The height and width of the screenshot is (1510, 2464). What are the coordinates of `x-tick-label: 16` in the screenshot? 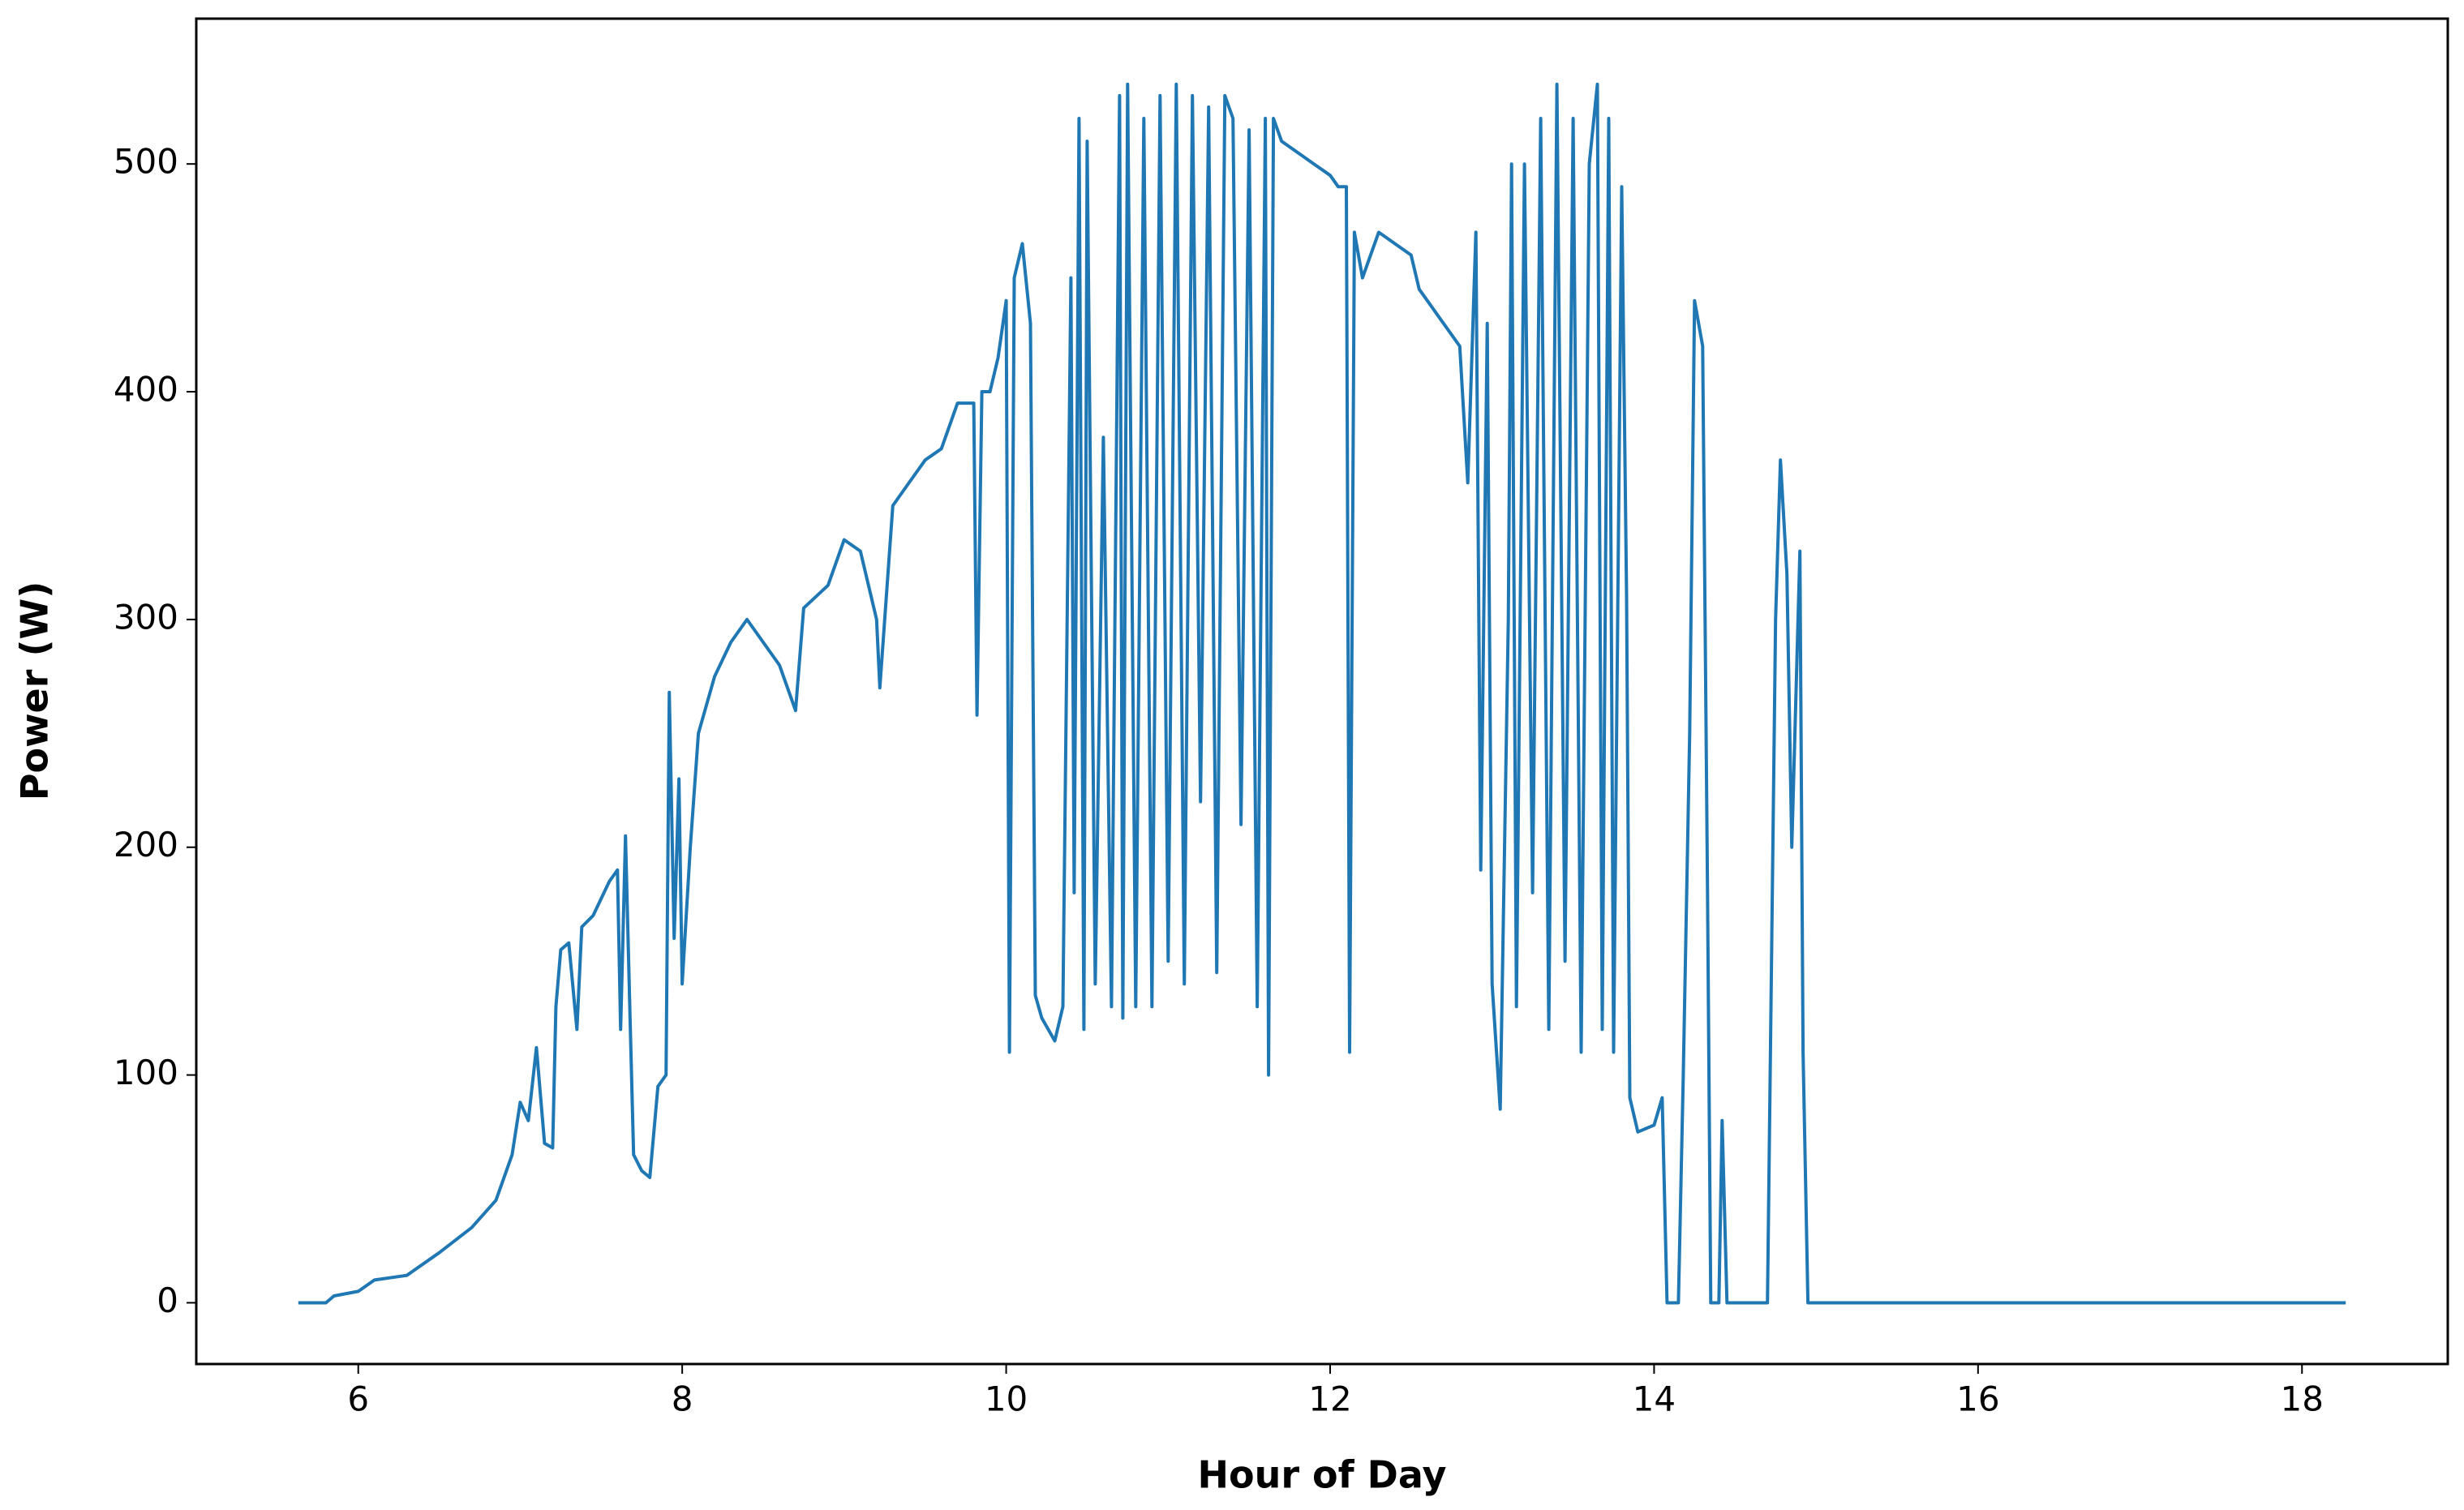 It's located at (1977, 1399).